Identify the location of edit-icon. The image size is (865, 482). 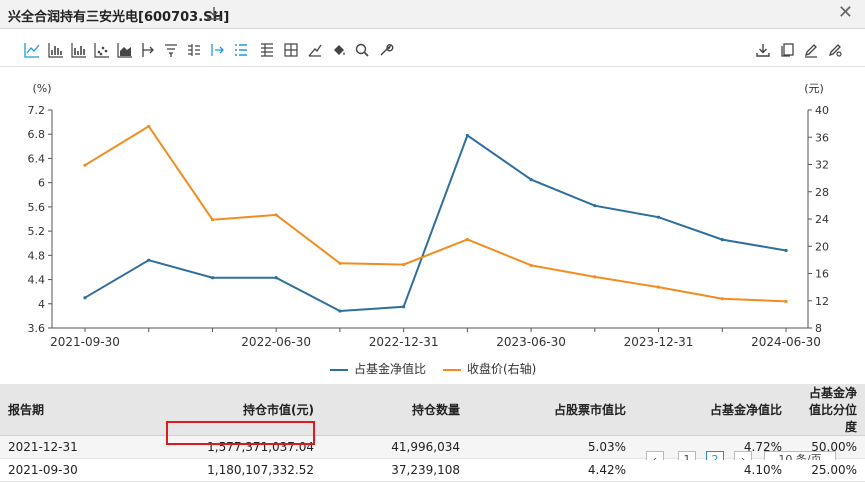
(811, 50).